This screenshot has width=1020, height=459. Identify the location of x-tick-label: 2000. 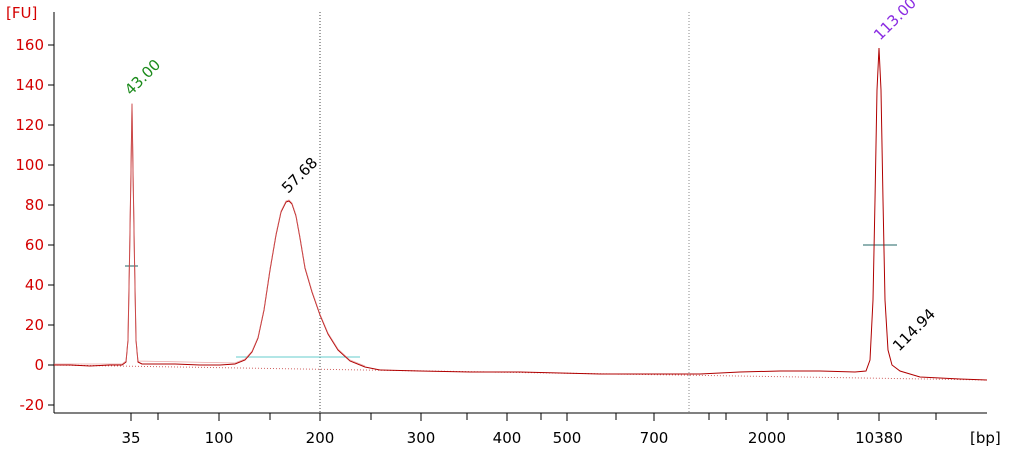
(767, 438).